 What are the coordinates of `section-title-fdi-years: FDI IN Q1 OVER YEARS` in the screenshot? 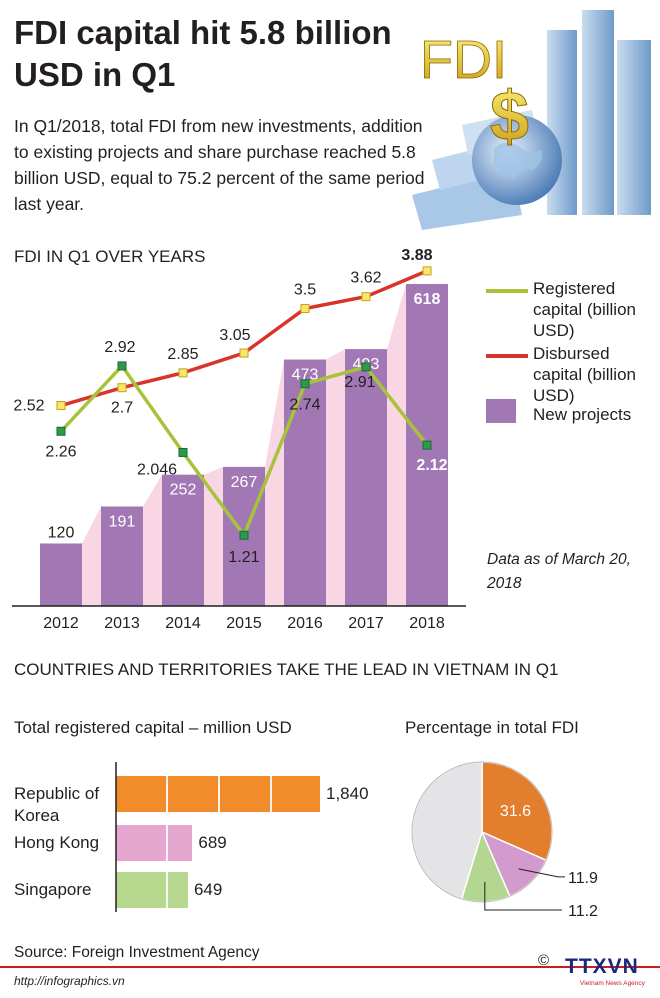 It's located at (110, 256).